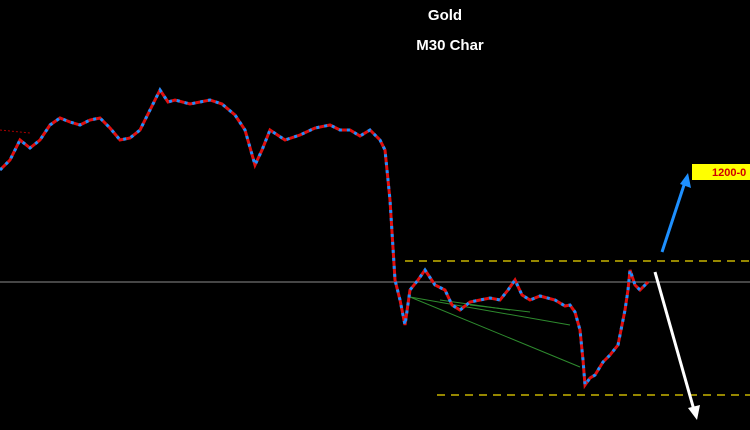 The image size is (750, 430). I want to click on old-level, so click(15, 131).